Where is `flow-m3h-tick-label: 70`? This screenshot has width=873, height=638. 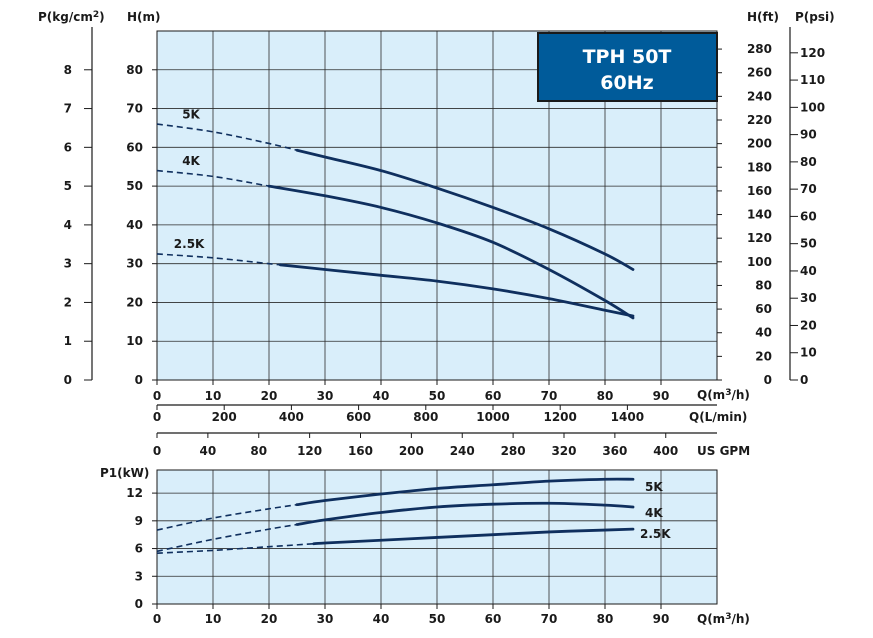 flow-m3h-tick-label: 70 is located at coordinates (549, 396).